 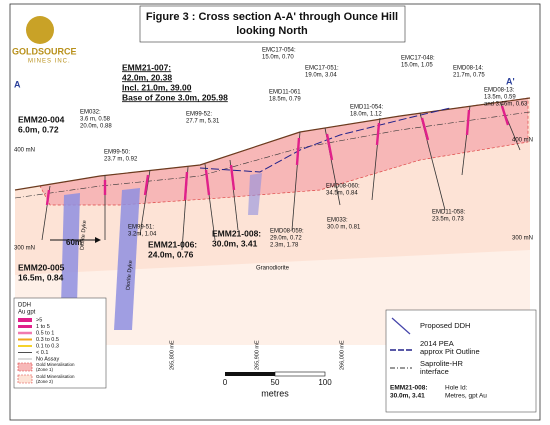 I want to click on hole-annotation: EMM20-005, so click(x=41, y=267).